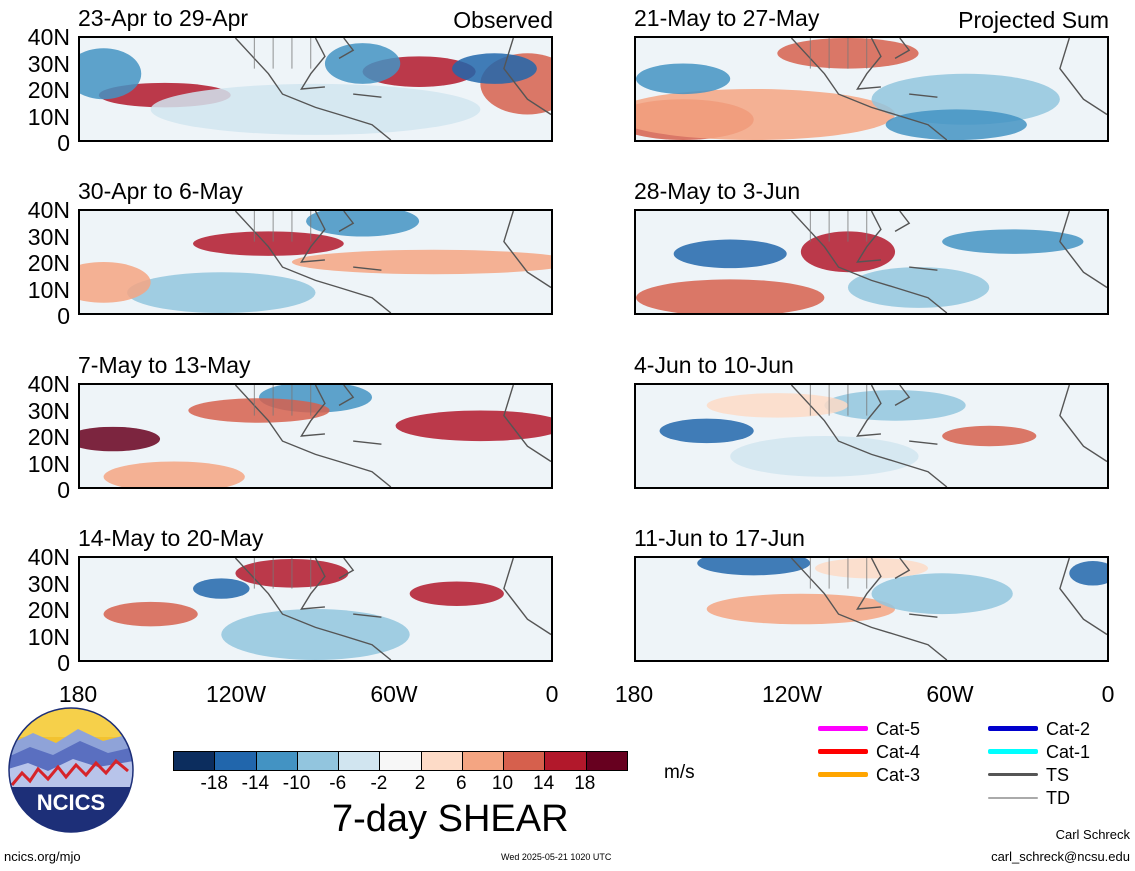  What do you see at coordinates (502, 783) in the screenshot?
I see `colorbar-tick: 10` at bounding box center [502, 783].